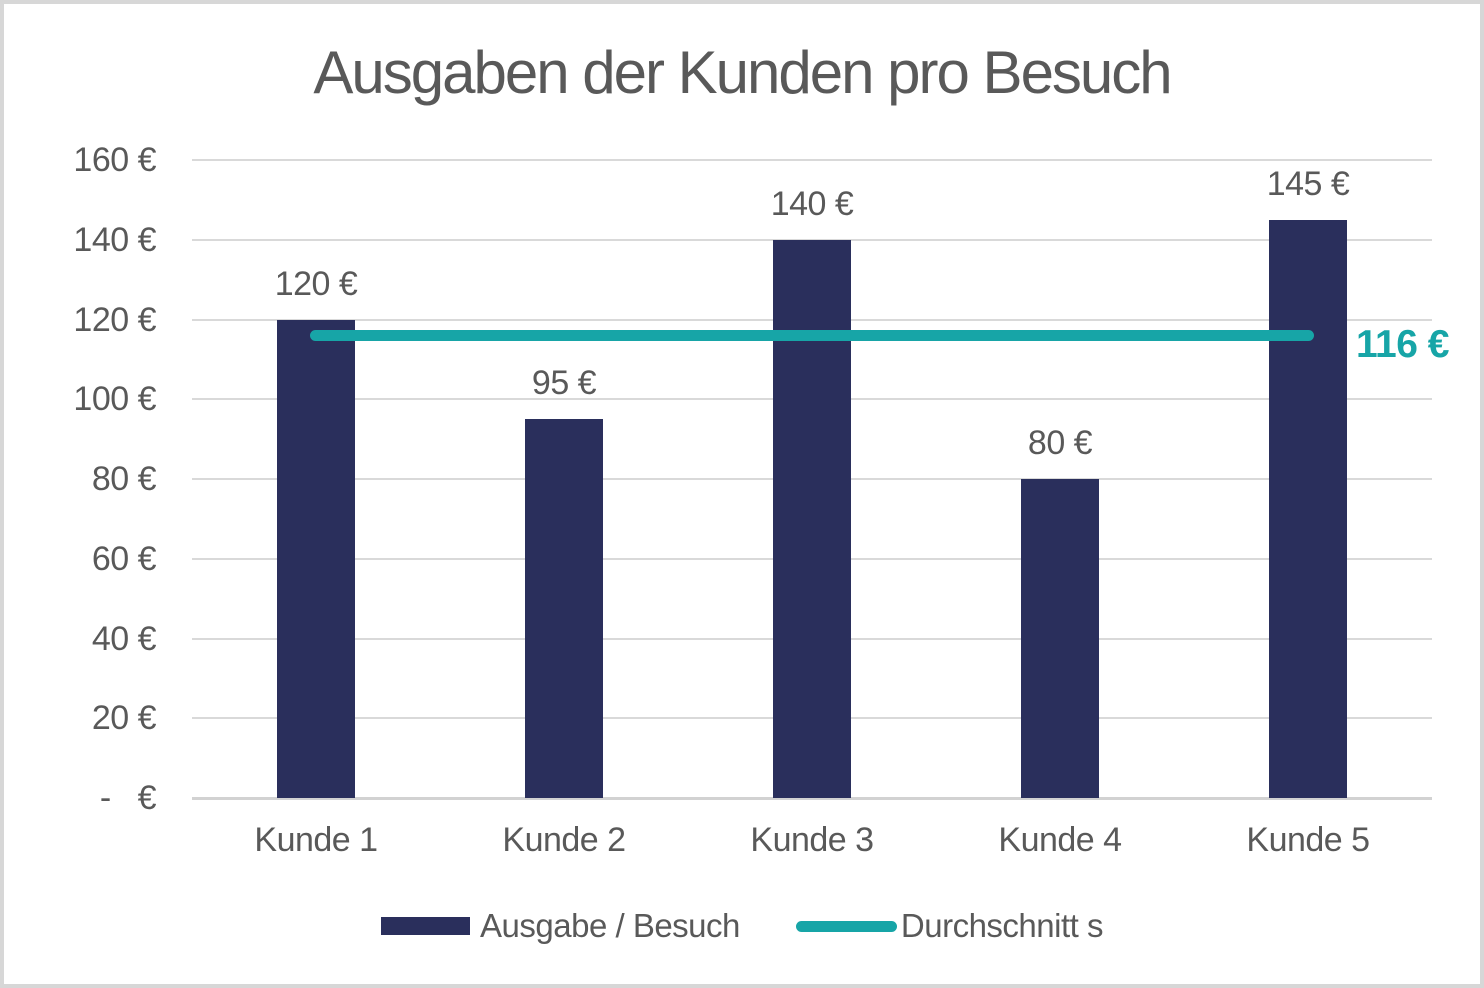 The width and height of the screenshot is (1484, 988). What do you see at coordinates (316, 840) in the screenshot?
I see `x-axis-category-label: Kunde 1` at bounding box center [316, 840].